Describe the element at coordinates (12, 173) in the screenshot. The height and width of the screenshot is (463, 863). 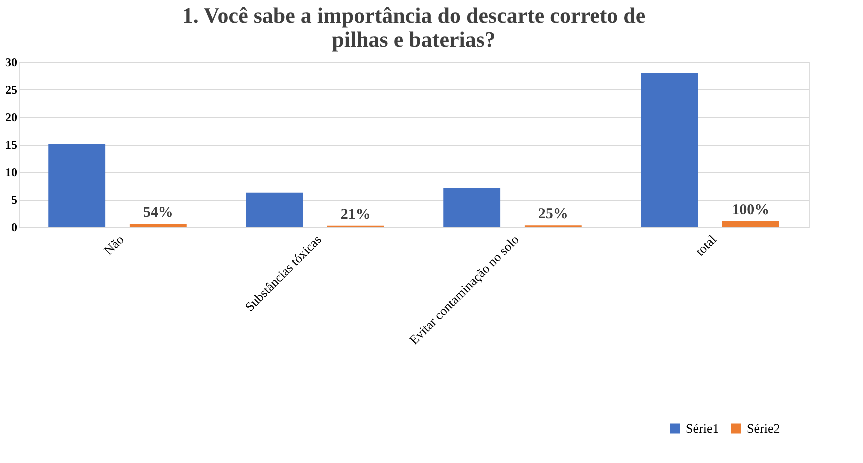
I see `y-tick-label: 10` at that location.